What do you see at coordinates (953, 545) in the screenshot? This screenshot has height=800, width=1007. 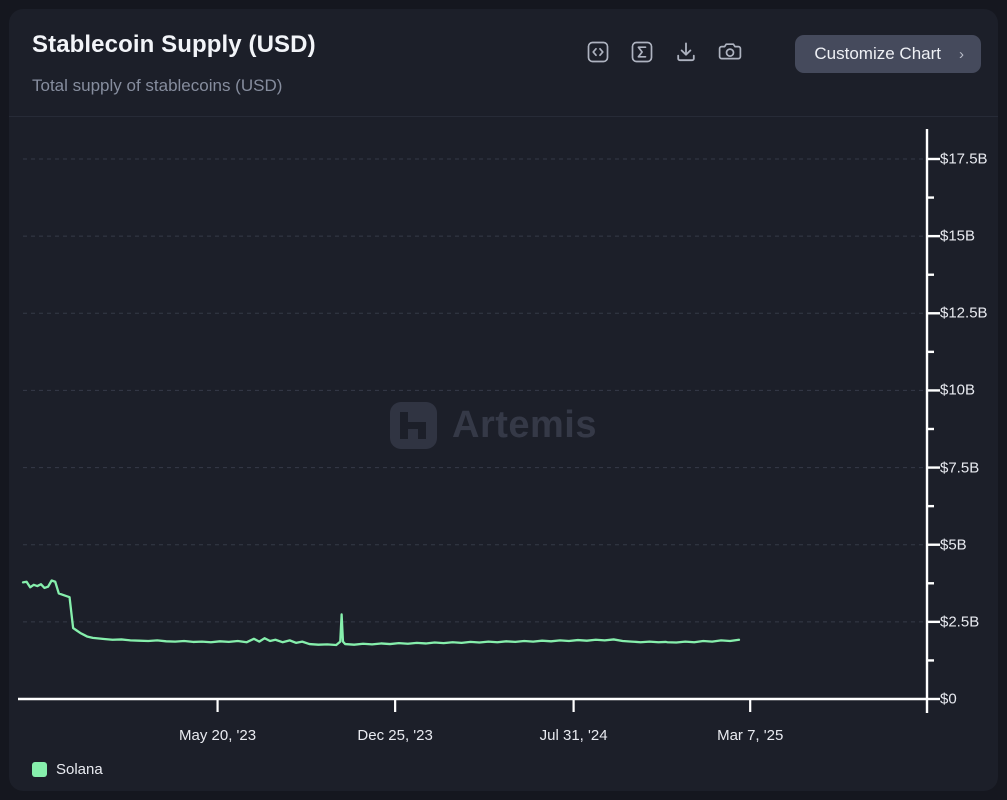 I see `y-axis-tick-label: $5B` at bounding box center [953, 545].